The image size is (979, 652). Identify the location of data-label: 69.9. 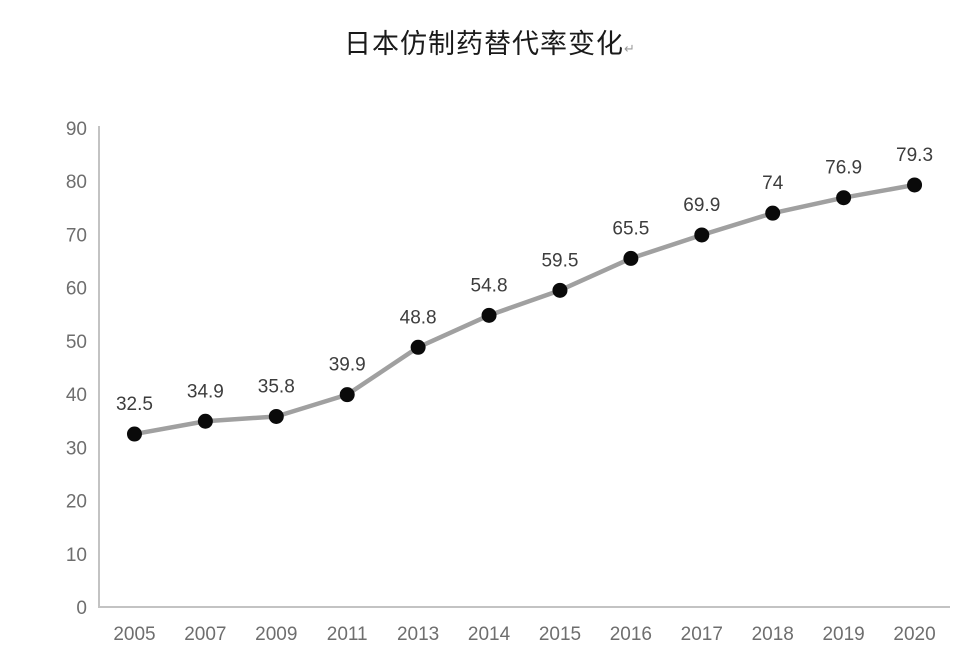
(701, 205).